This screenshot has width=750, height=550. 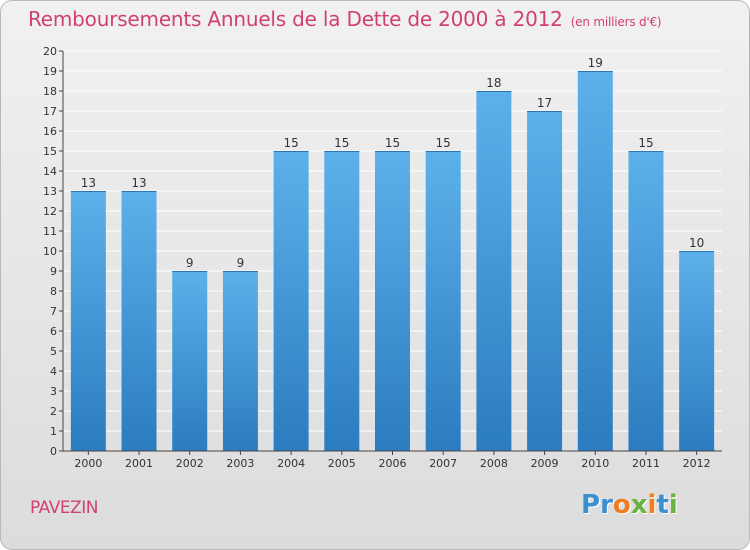 What do you see at coordinates (621, 505) in the screenshot?
I see `logo-letter: o` at bounding box center [621, 505].